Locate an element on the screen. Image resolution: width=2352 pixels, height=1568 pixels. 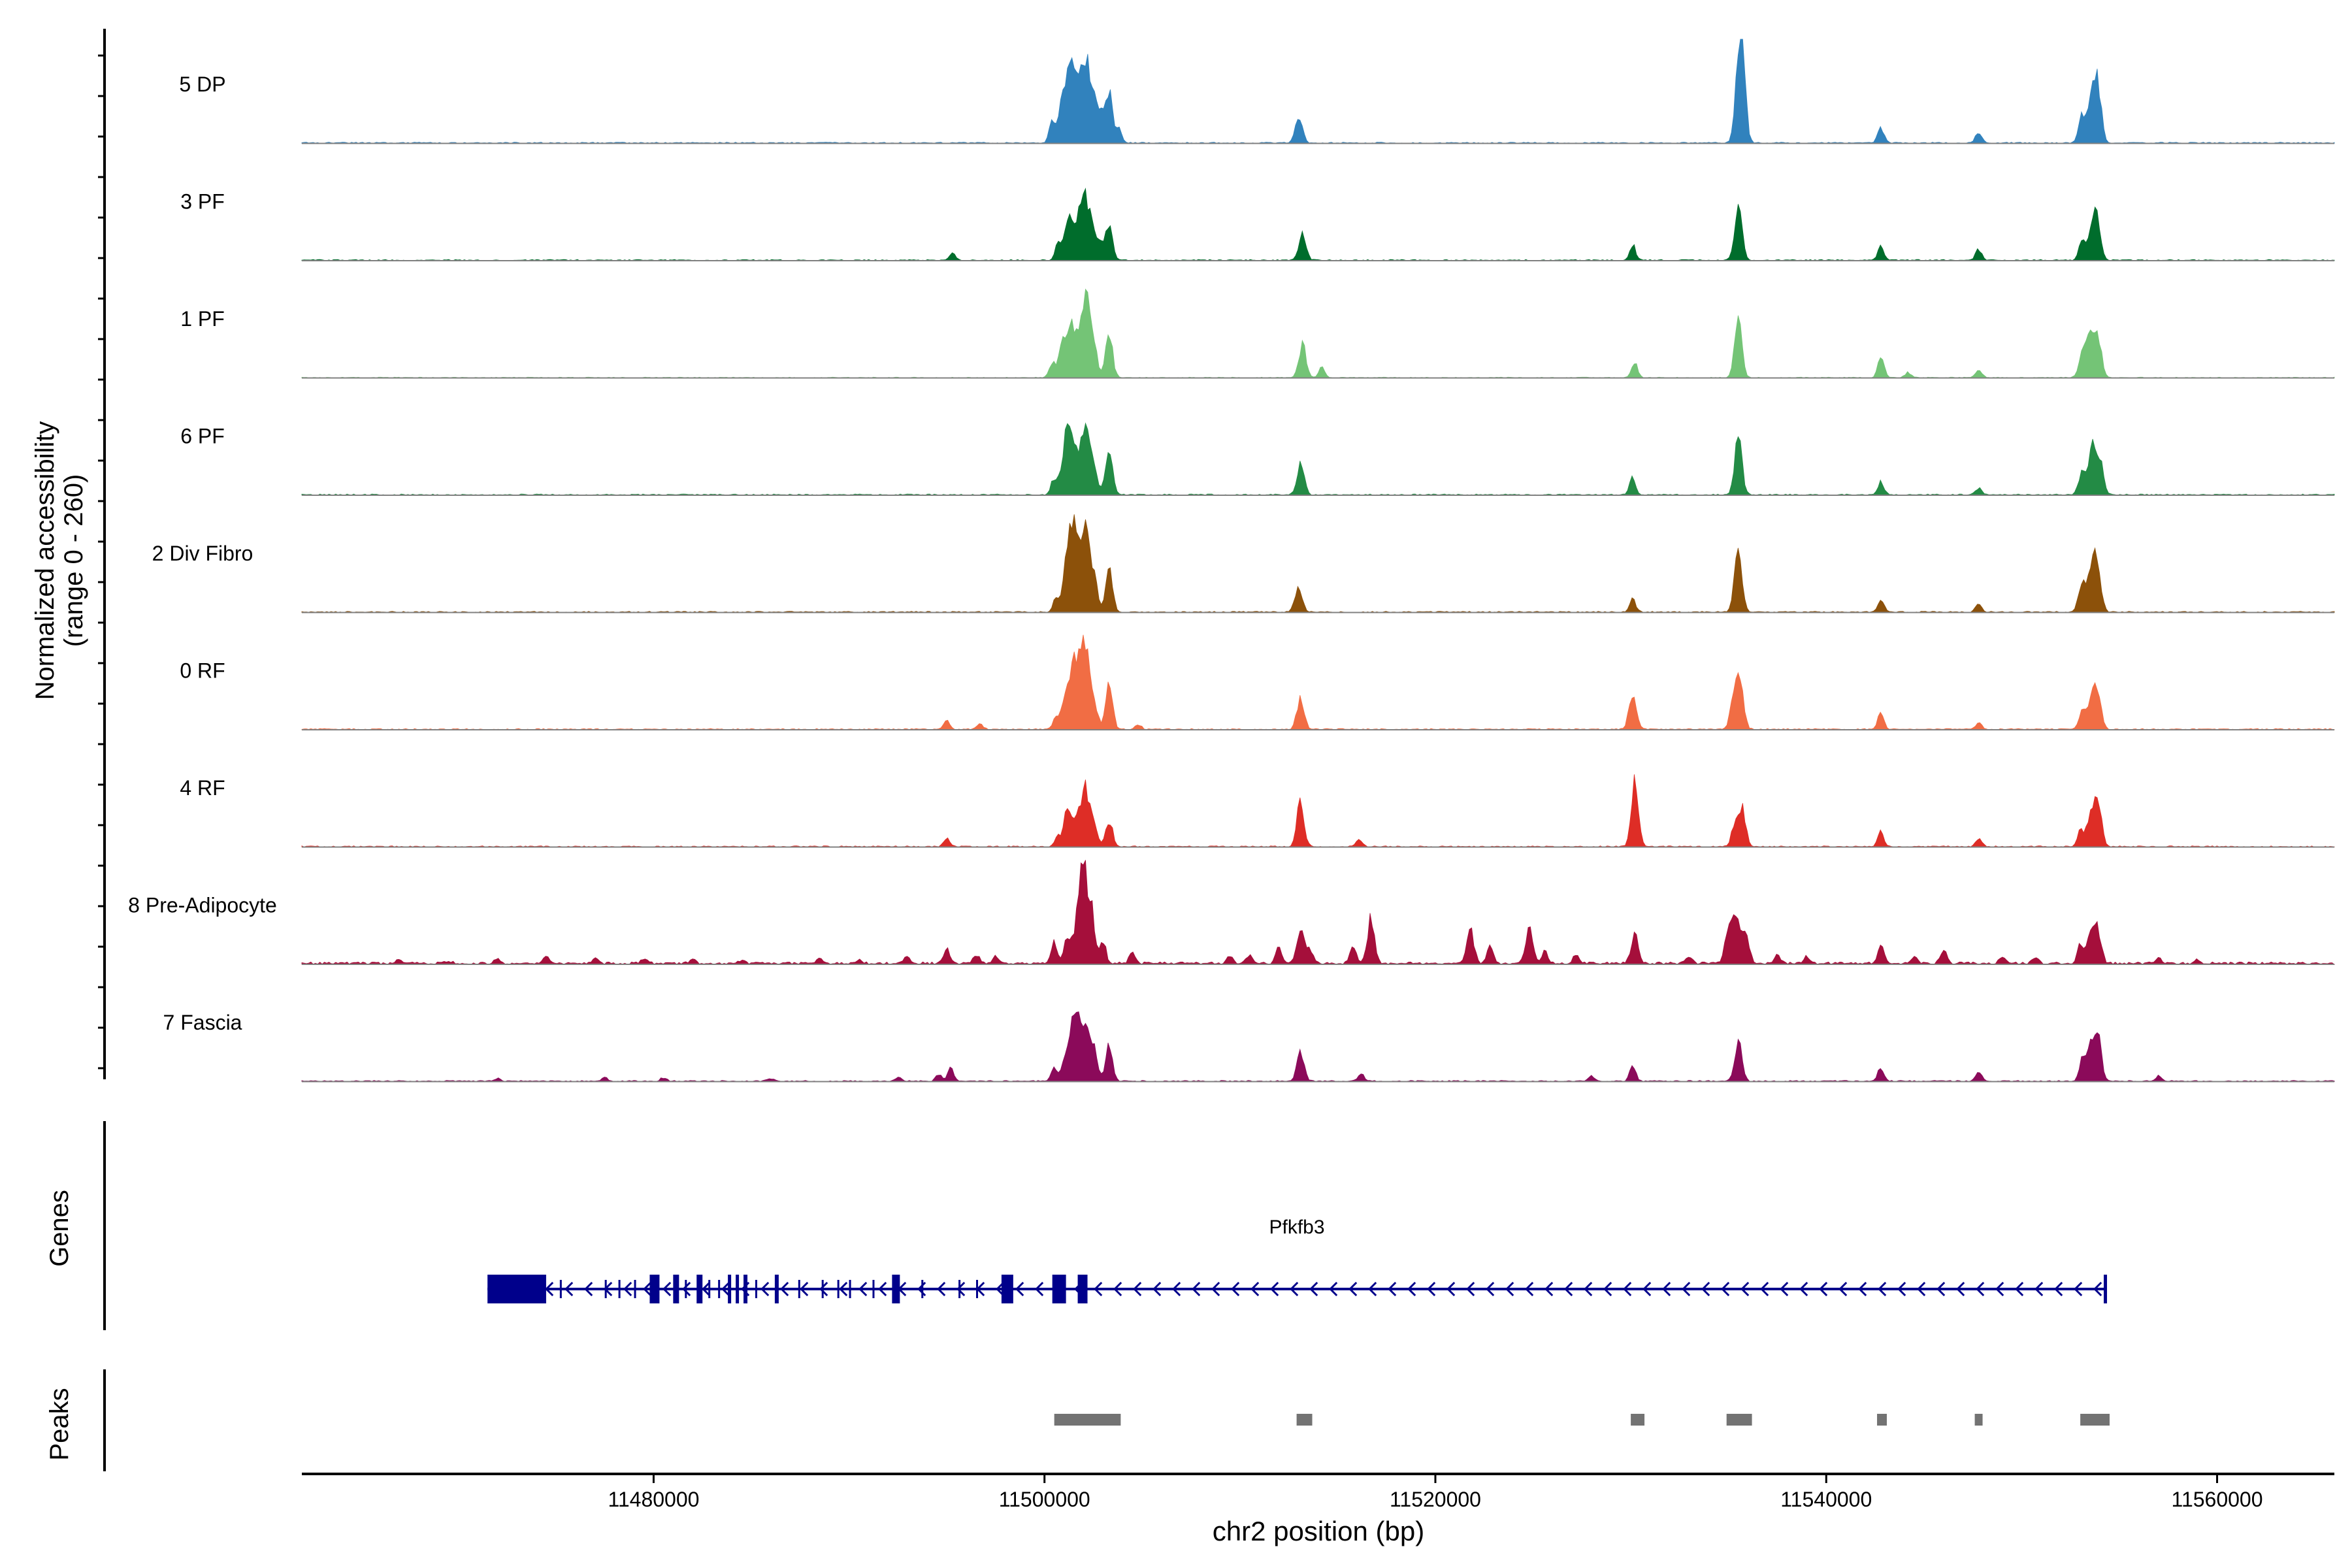
track-7-fascia: 7 Fascia is located at coordinates (1249, 1047).